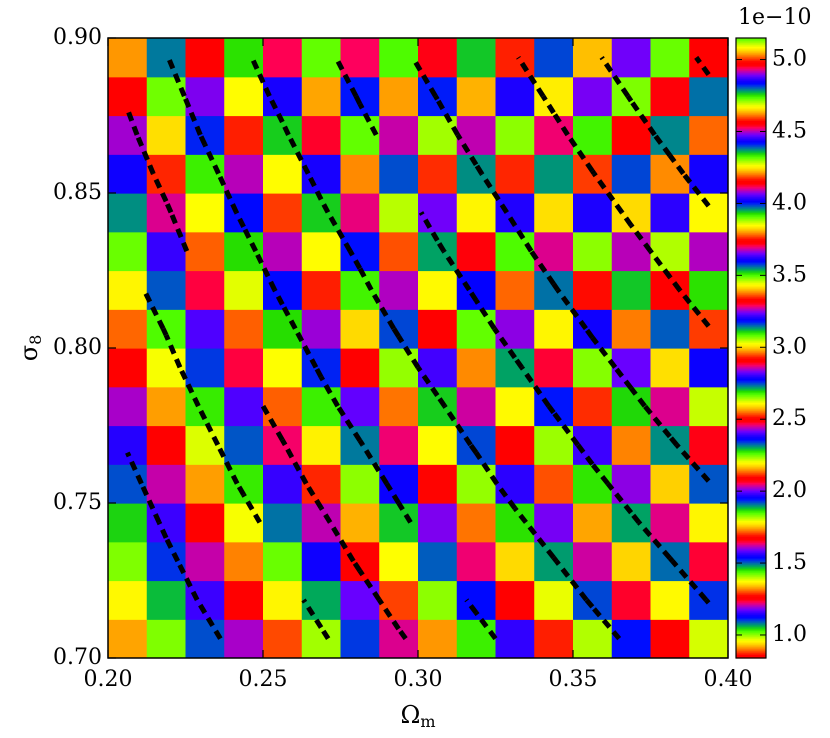 The image size is (830, 738). I want to click on colorbar-tick-label: 1.0, so click(789, 634).